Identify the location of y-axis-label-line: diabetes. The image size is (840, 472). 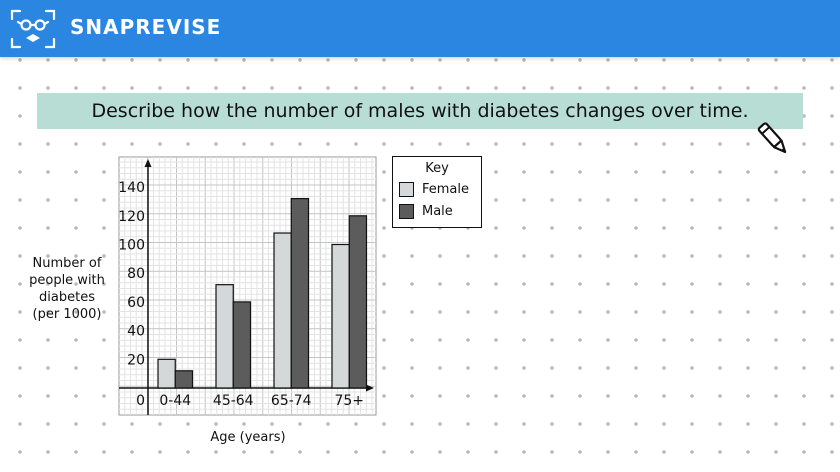
(67, 297).